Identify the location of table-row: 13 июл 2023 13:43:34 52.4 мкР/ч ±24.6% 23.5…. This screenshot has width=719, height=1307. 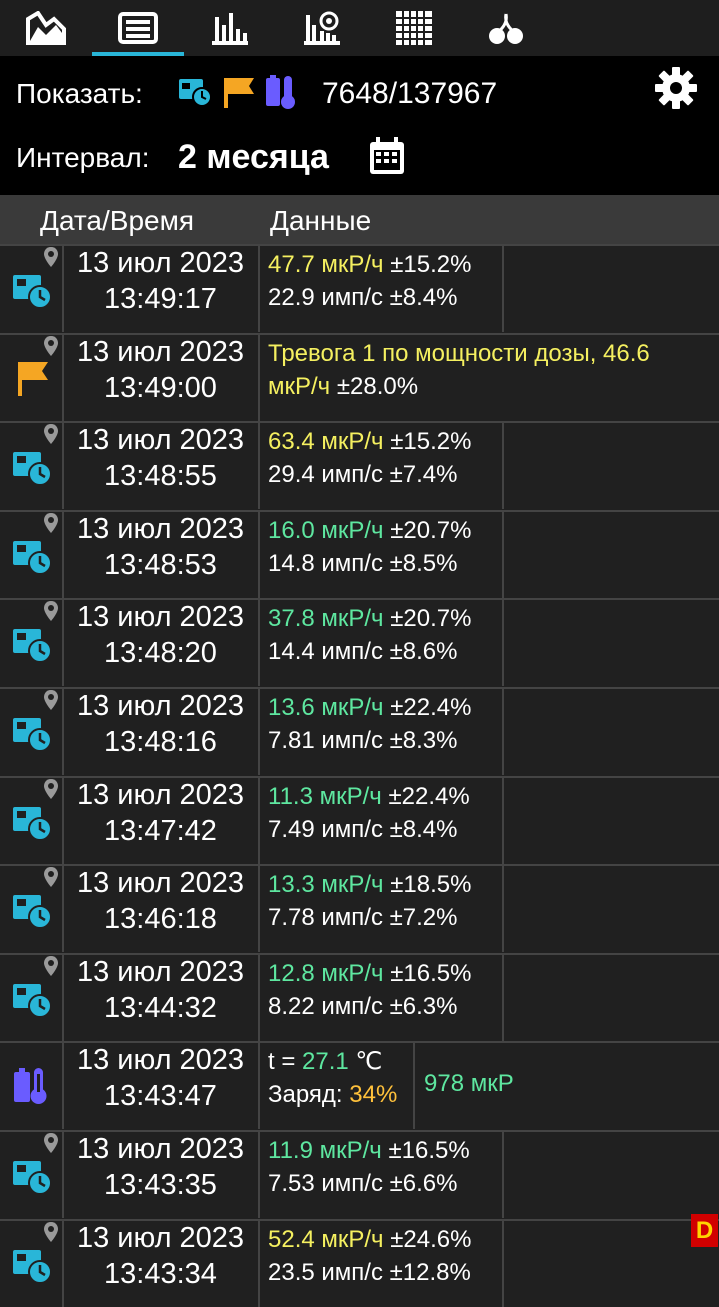
(359, 1263).